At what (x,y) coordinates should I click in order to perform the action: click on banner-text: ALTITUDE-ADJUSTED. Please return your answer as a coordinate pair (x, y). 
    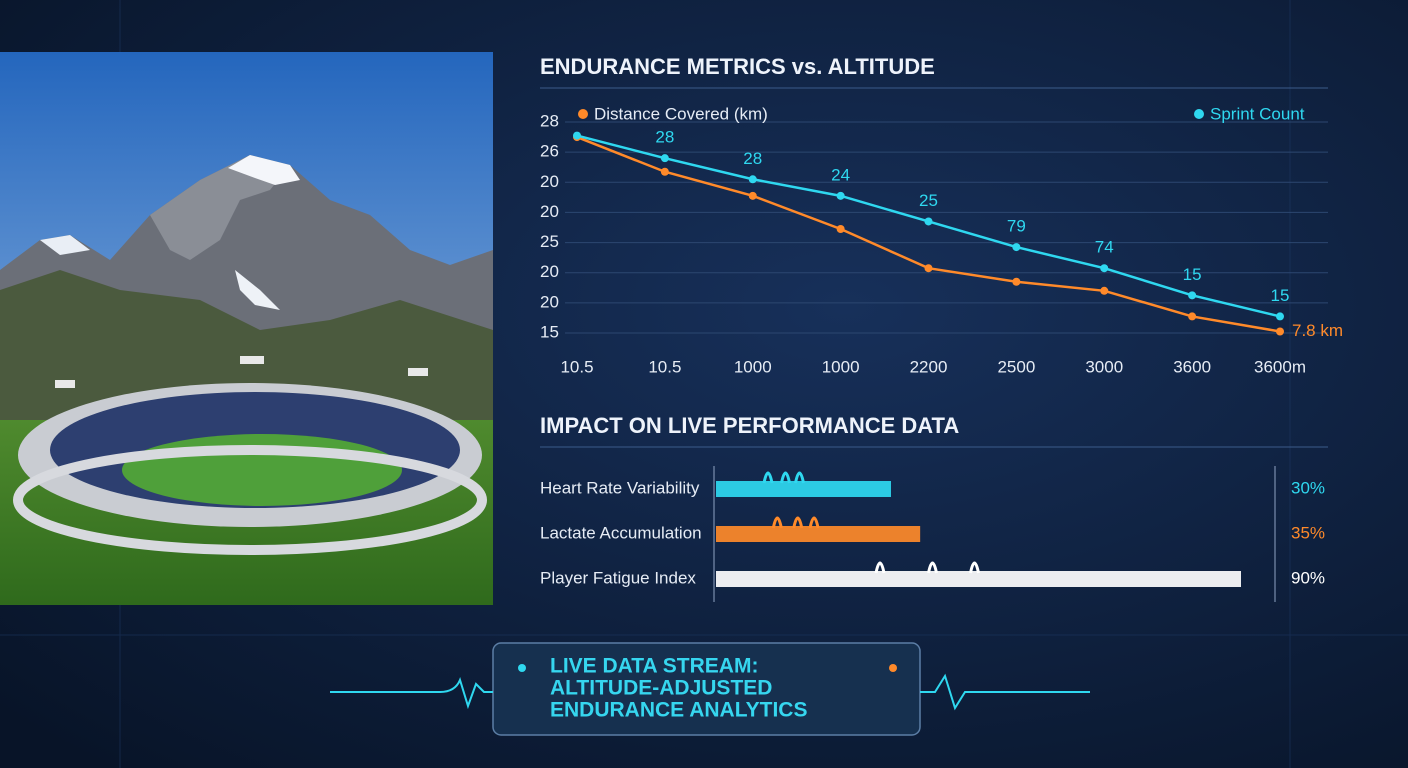
    Looking at the image, I should click on (661, 688).